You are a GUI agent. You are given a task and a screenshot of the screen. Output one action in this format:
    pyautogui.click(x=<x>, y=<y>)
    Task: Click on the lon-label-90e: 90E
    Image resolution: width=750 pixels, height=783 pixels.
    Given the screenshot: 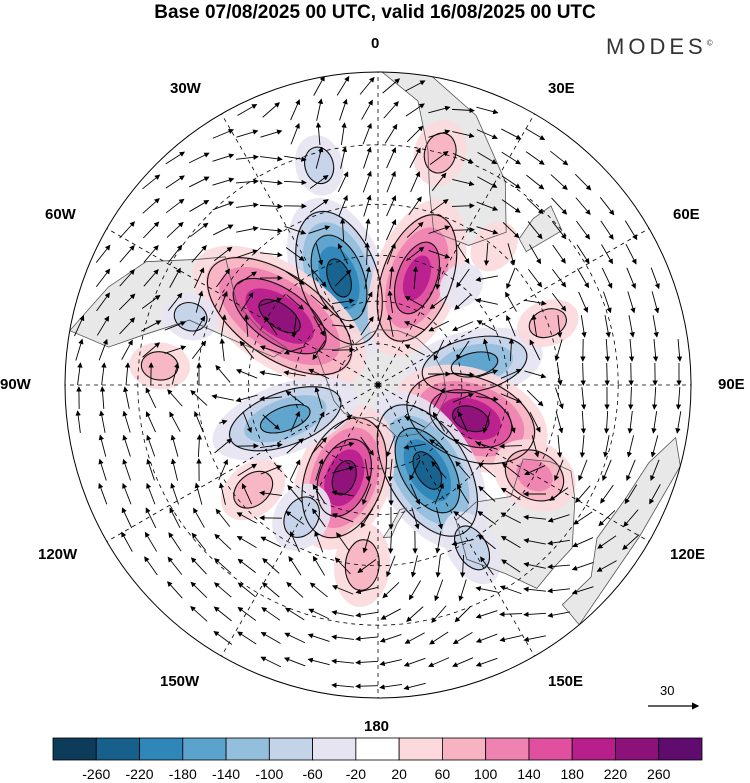 What is the action you would take?
    pyautogui.click(x=731, y=384)
    